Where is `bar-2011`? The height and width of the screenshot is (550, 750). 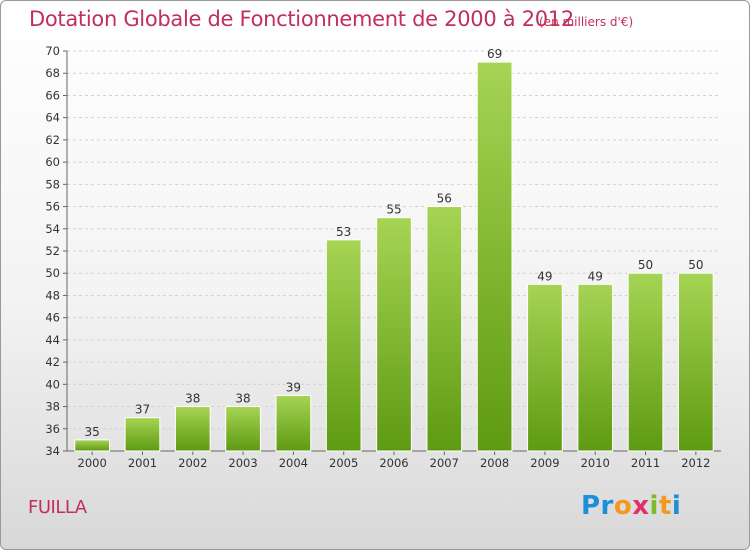
bar-2011 is located at coordinates (645, 362).